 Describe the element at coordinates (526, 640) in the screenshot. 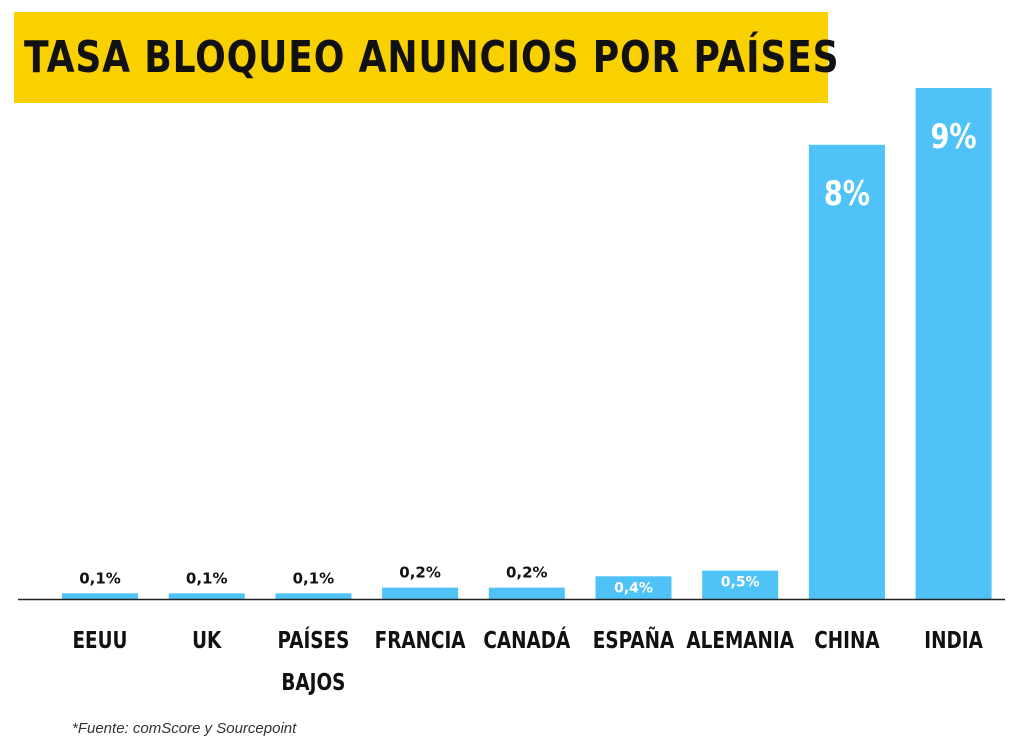

I see `category-label-4: CANADÁ` at that location.